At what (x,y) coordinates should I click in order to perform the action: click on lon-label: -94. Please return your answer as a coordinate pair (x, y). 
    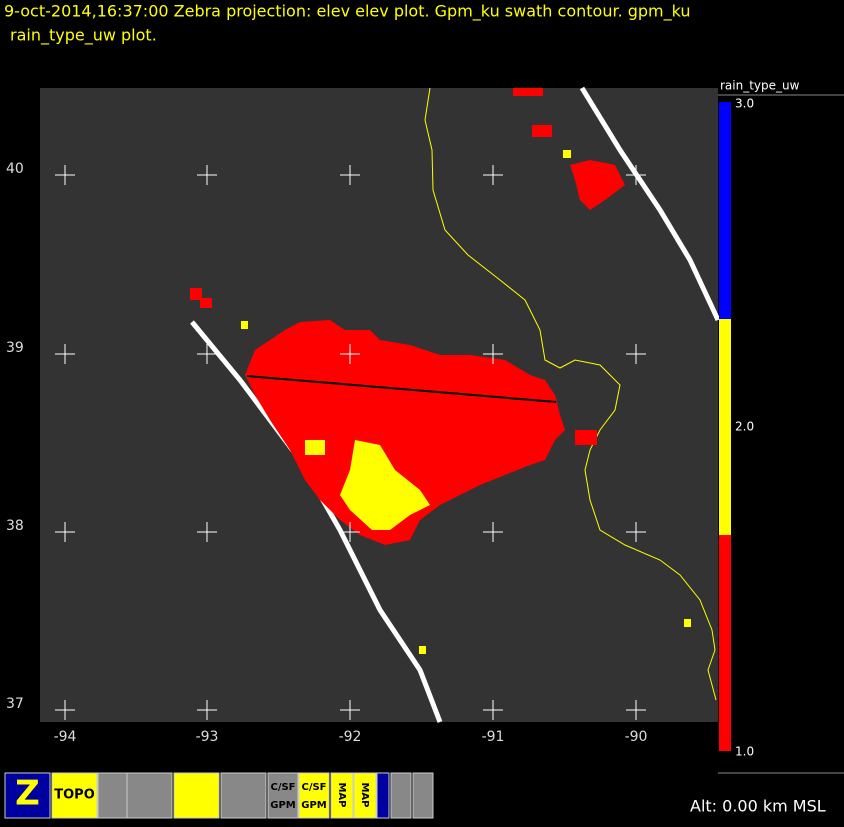
    Looking at the image, I should click on (65, 737).